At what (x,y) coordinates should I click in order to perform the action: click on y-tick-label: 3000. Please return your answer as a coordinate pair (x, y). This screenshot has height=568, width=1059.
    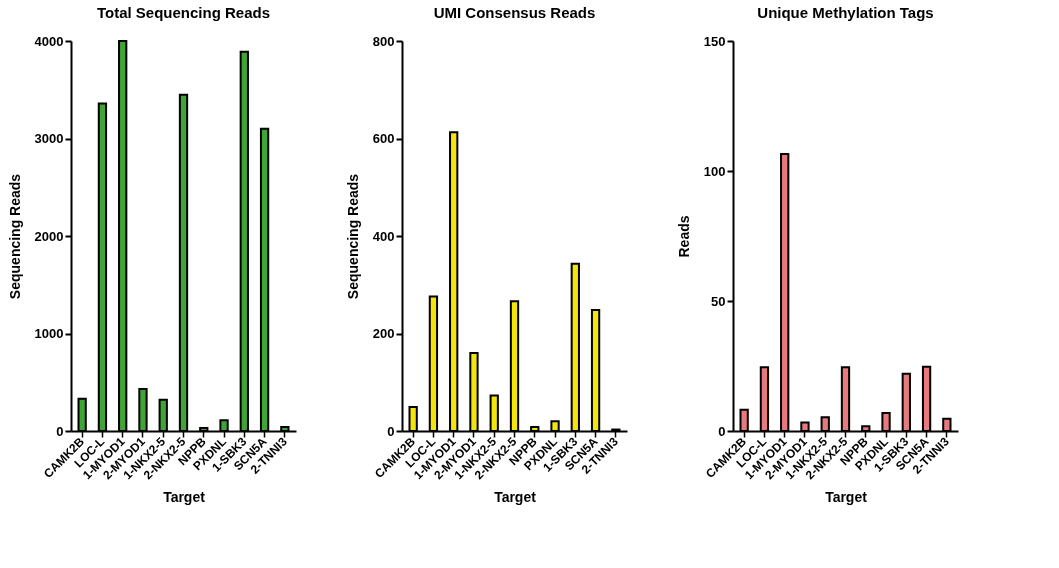
    Looking at the image, I should click on (49, 138).